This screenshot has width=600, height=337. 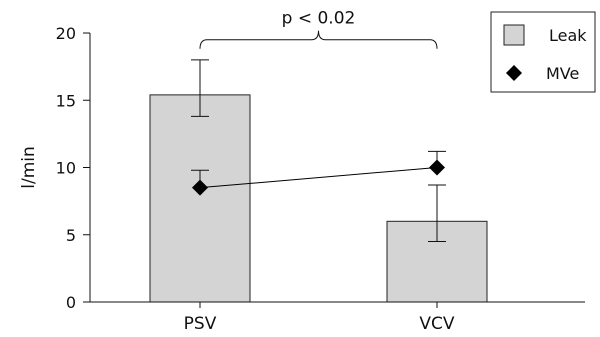 I want to click on x-tick-label-vcv: VCV, so click(x=436, y=324).